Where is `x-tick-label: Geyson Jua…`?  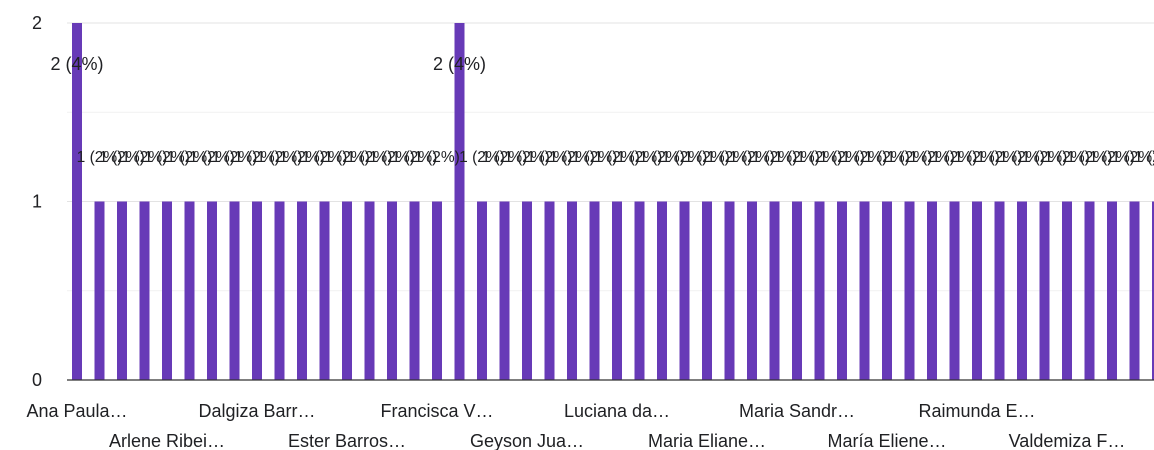
x-tick-label: Geyson Jua… is located at coordinates (527, 440).